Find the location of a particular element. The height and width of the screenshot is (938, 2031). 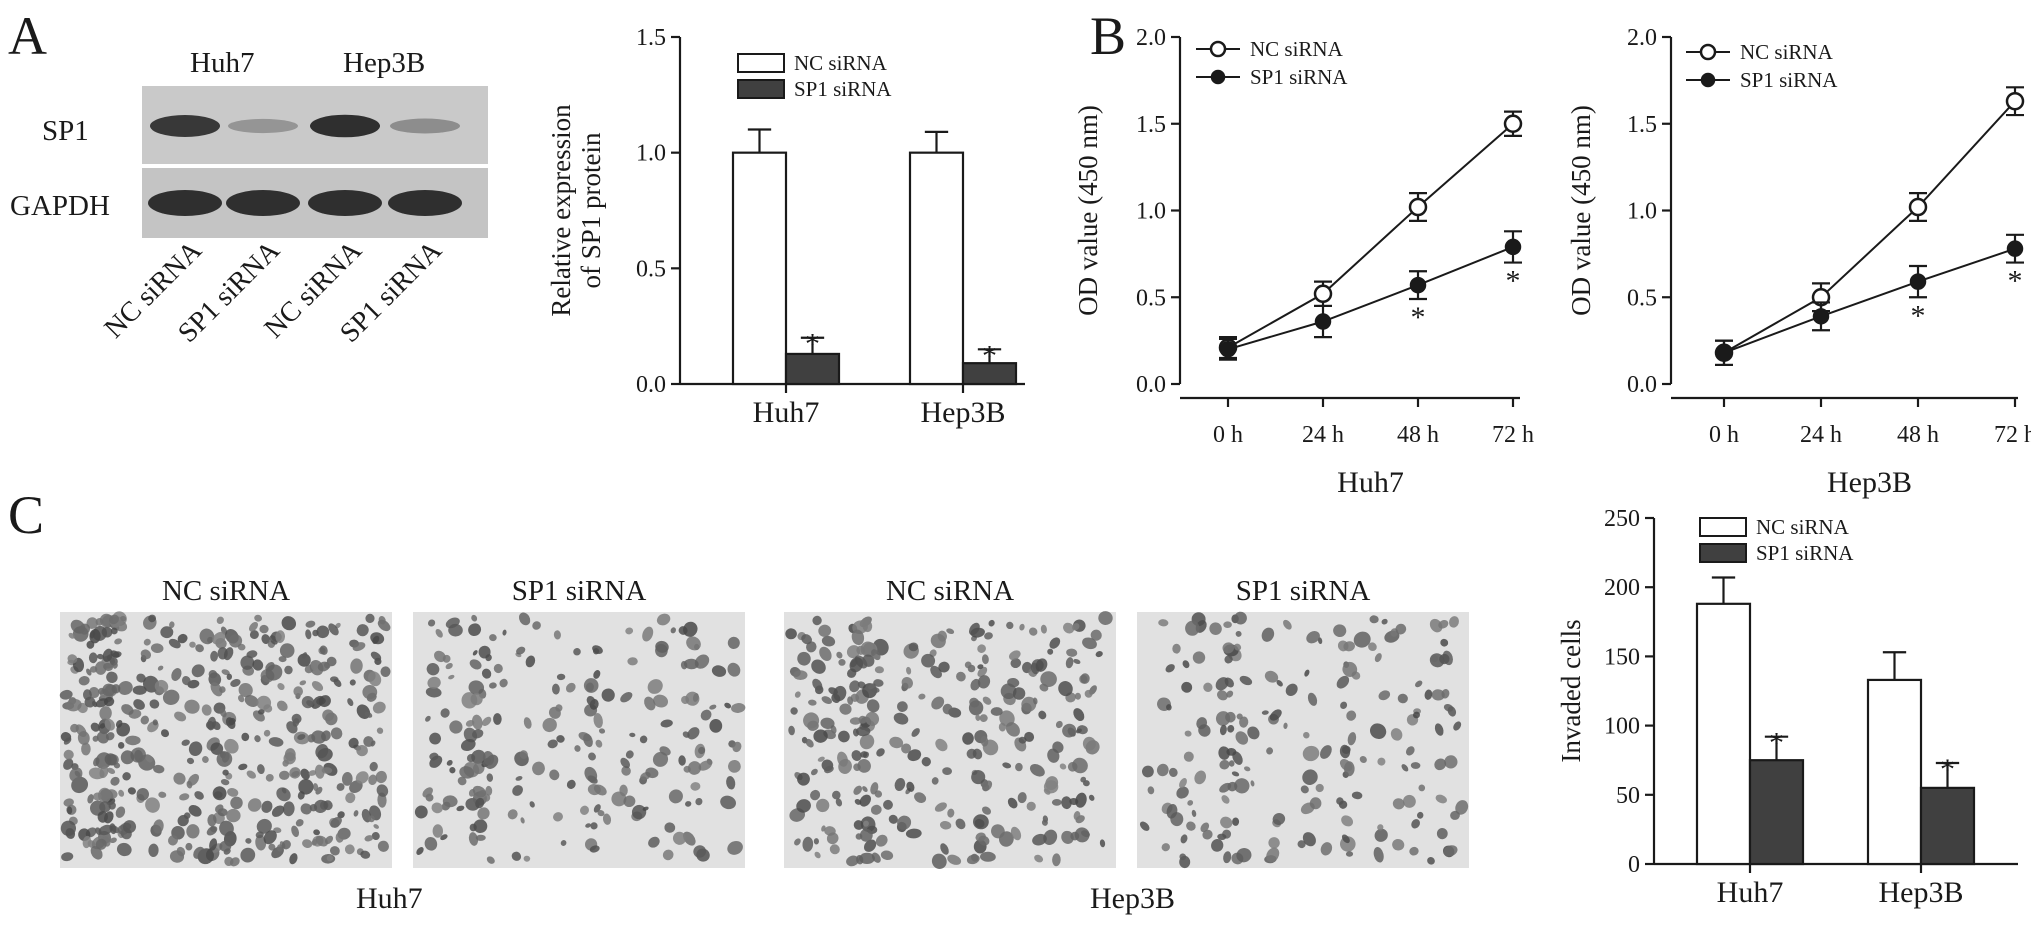

x-tick-label: 72 h is located at coordinates (2012, 435).